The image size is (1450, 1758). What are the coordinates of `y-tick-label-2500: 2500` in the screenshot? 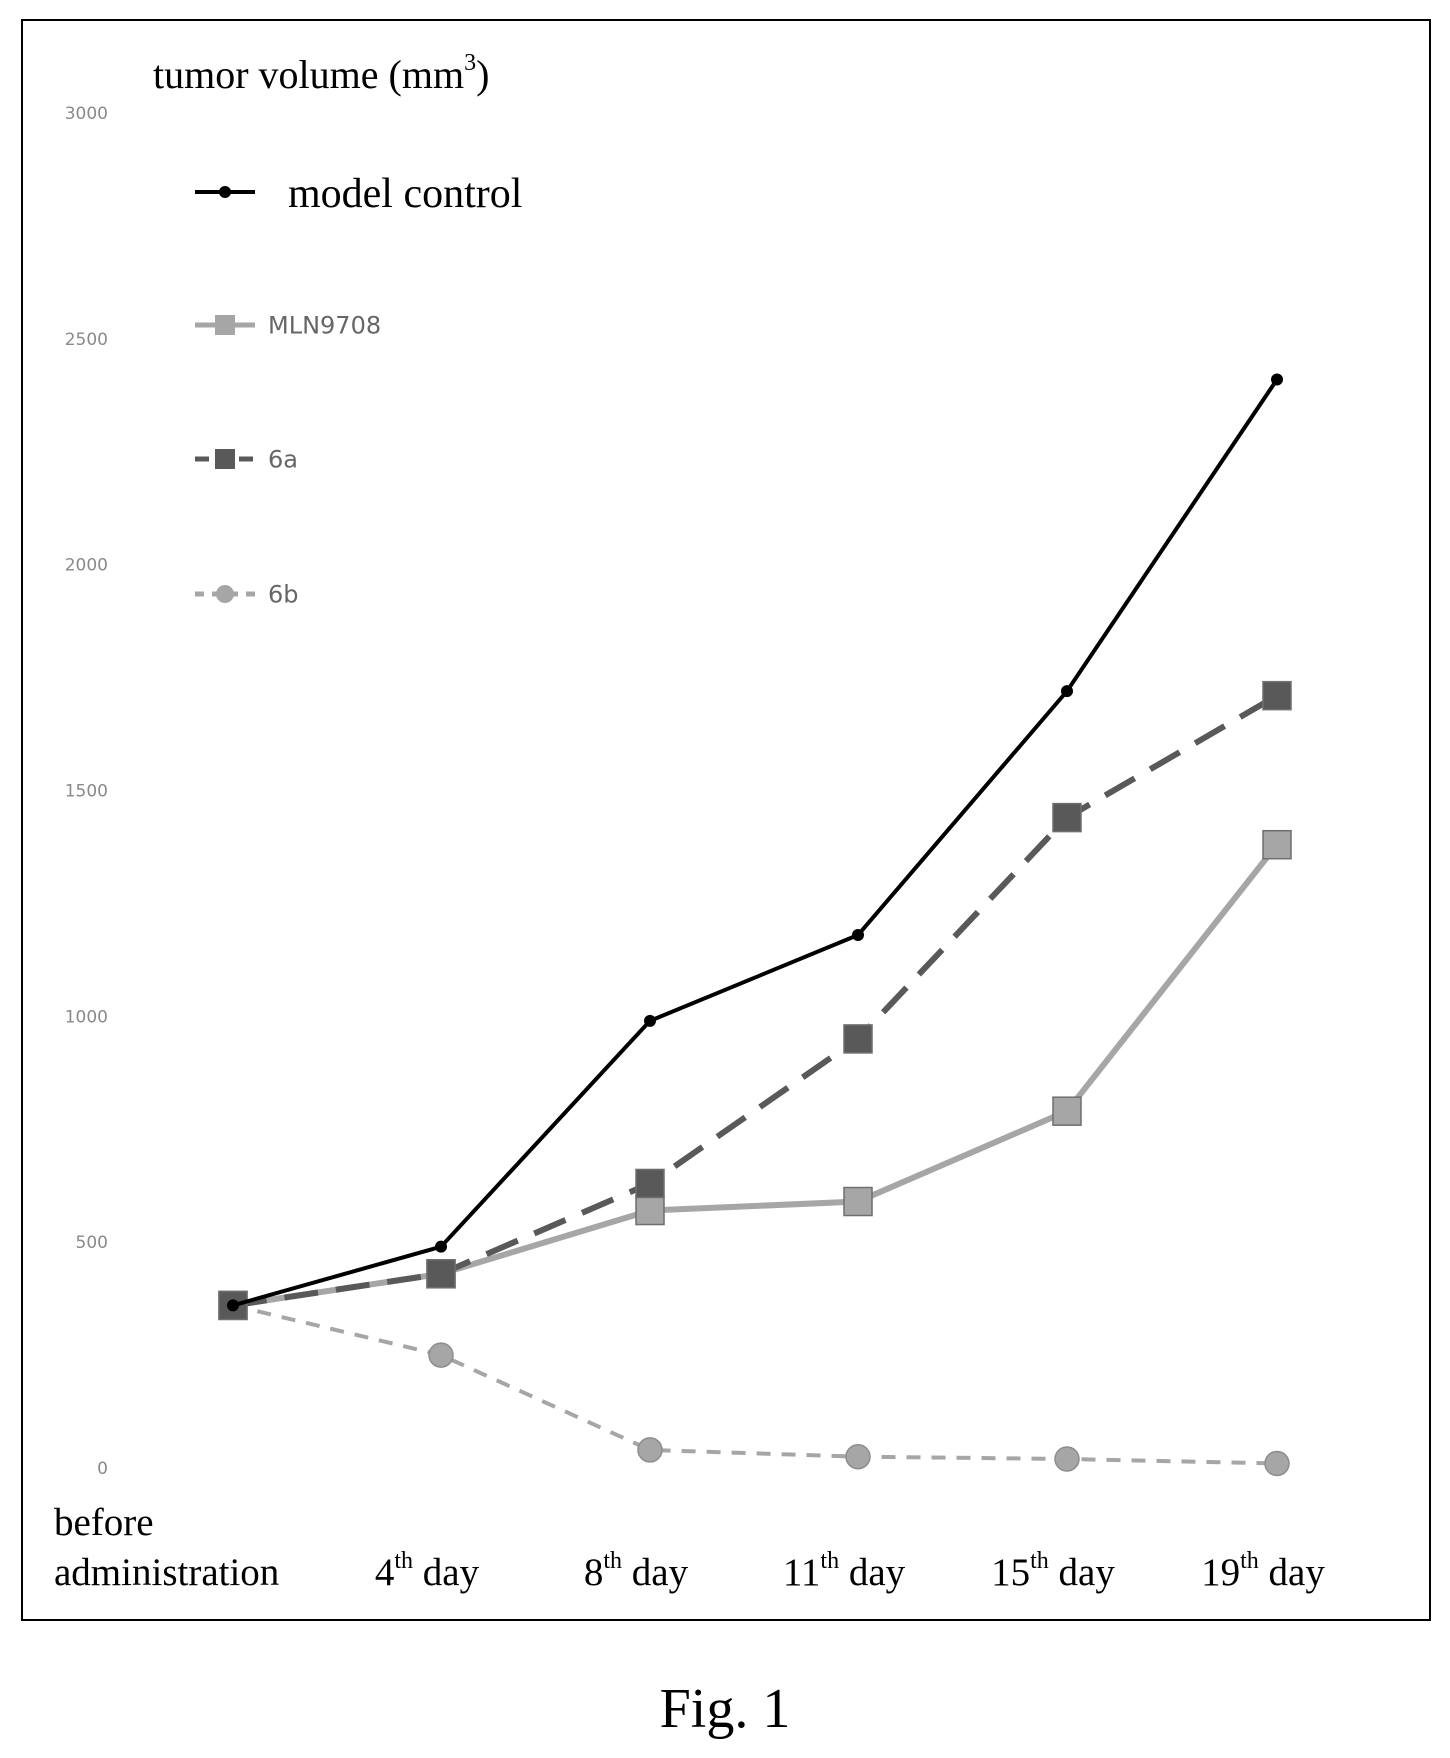 It's located at (86, 340).